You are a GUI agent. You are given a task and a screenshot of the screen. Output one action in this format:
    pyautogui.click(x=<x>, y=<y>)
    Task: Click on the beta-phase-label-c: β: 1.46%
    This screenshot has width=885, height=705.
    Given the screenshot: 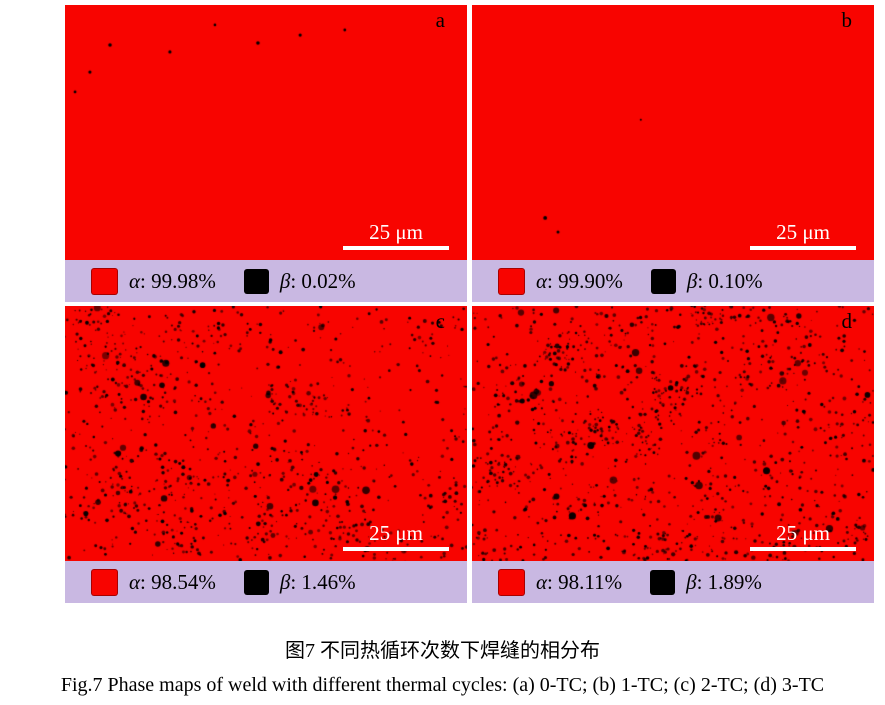 What is the action you would take?
    pyautogui.click(x=318, y=582)
    